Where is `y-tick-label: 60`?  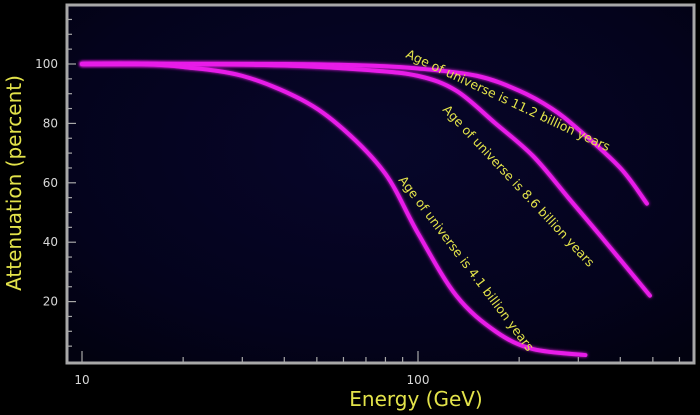 y-tick-label: 60 is located at coordinates (50, 183).